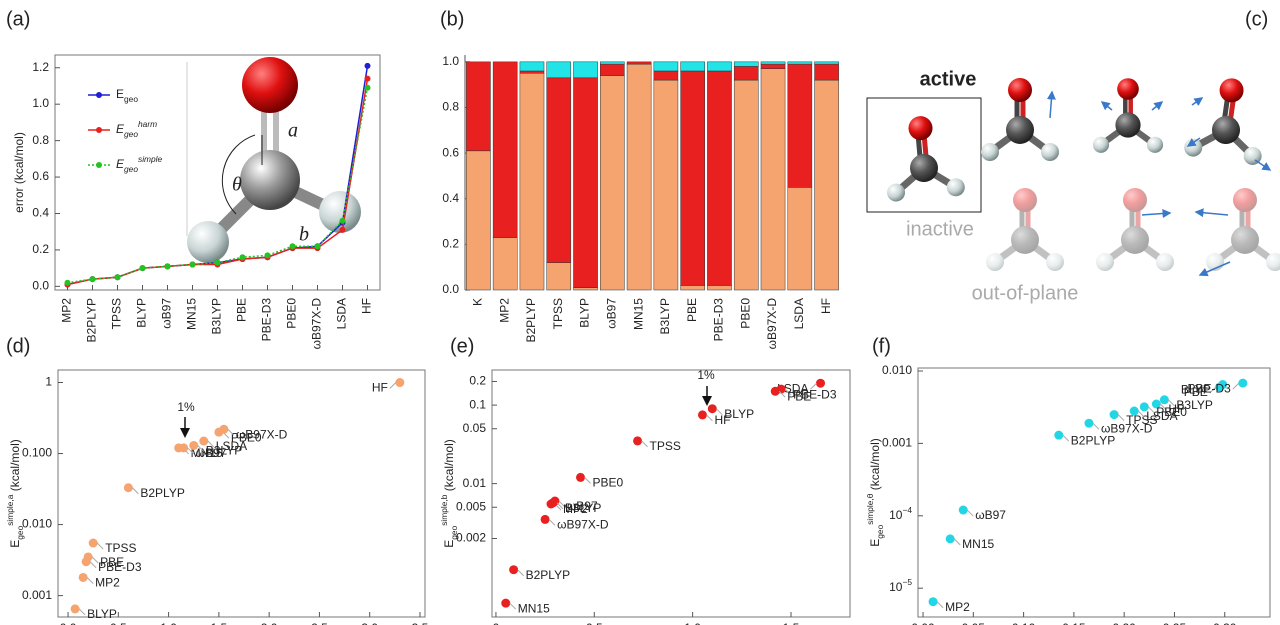 The height and width of the screenshot is (625, 1280). I want to click on y-tick-label-part: 1.0, so click(40, 103).